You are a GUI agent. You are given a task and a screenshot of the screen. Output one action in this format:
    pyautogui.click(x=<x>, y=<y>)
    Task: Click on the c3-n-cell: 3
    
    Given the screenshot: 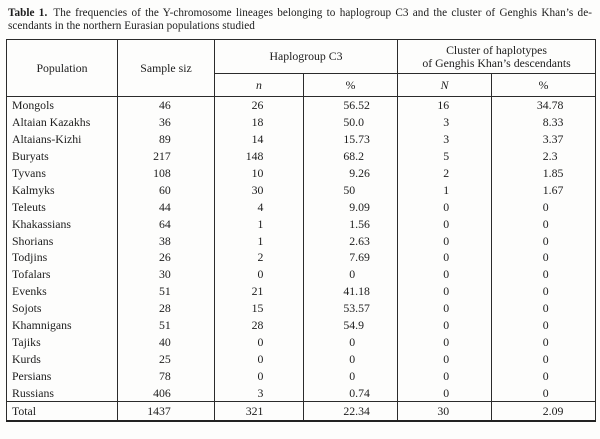 What is the action you would take?
    pyautogui.click(x=259, y=393)
    